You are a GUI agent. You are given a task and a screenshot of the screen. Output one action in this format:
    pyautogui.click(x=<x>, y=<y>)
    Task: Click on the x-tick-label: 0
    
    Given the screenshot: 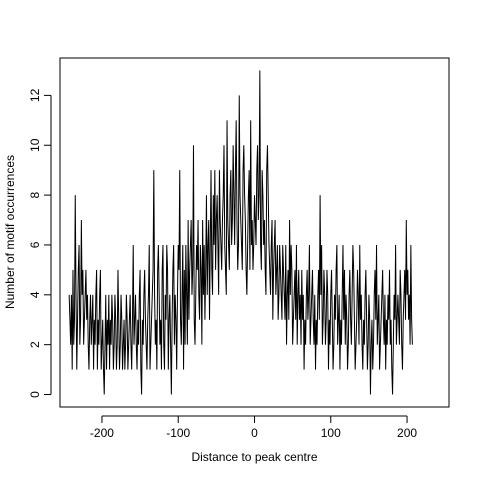 What is the action you would take?
    pyautogui.click(x=254, y=433)
    